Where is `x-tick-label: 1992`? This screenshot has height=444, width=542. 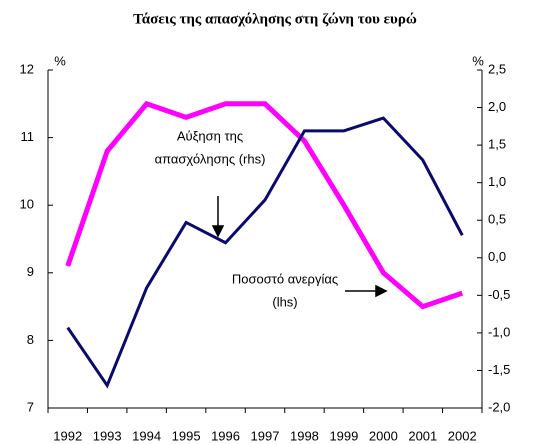 x-tick-label: 1992 is located at coordinates (67, 435).